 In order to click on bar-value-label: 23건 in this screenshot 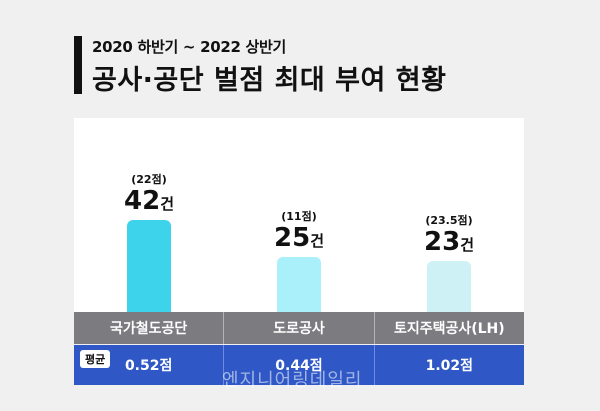, I will do `click(449, 243)`.